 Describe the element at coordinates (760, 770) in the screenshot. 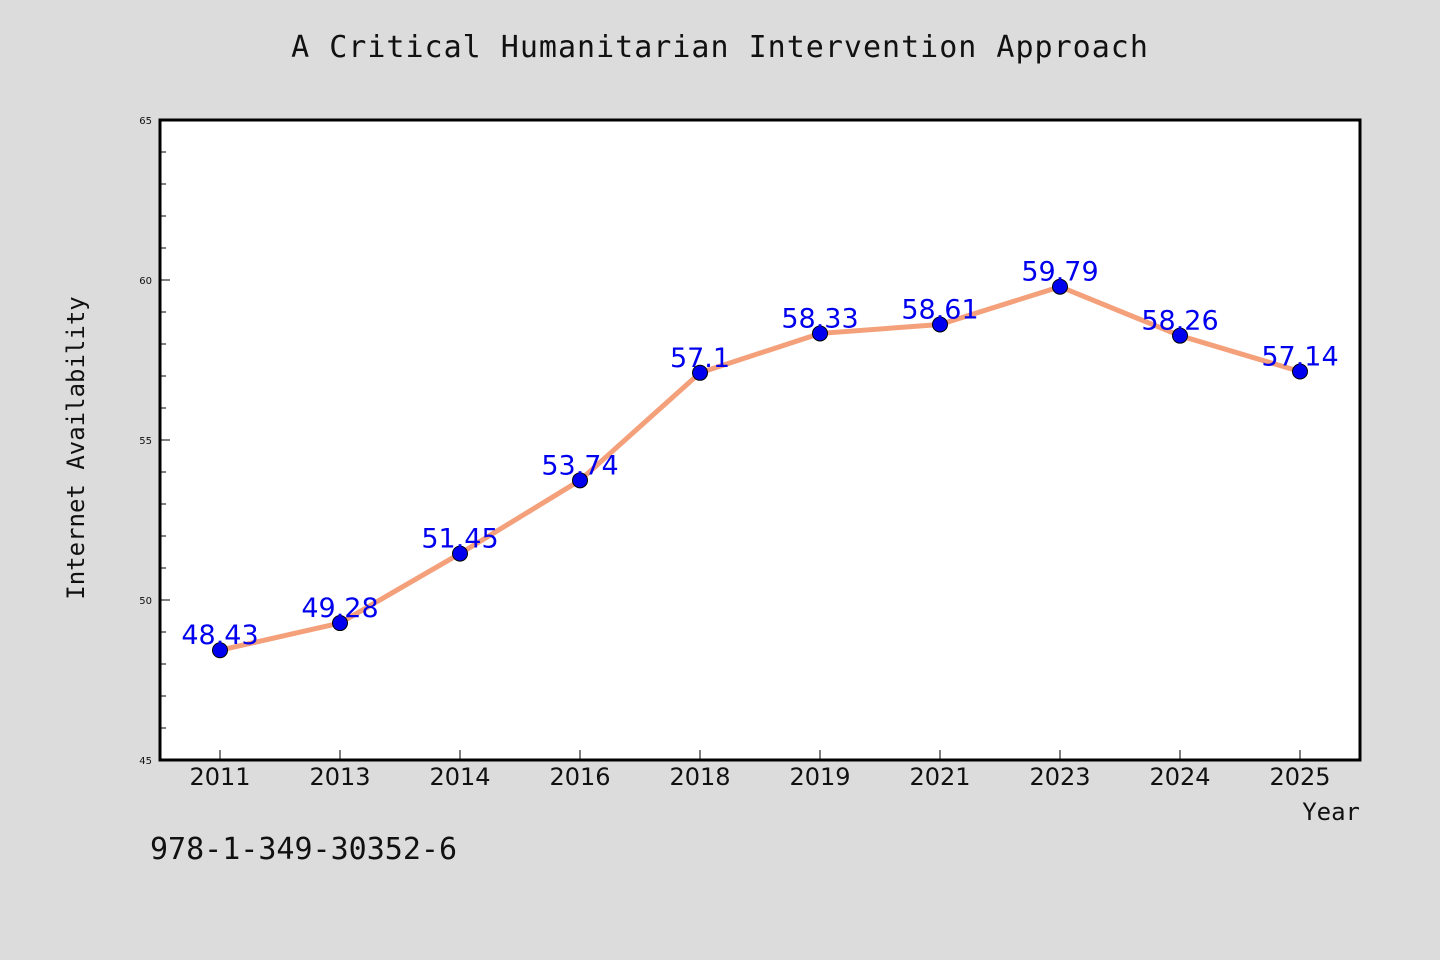

I see `x-axis: 2011 2013 2014 2016 2018 2019 2021 2023 2024 2025` at that location.